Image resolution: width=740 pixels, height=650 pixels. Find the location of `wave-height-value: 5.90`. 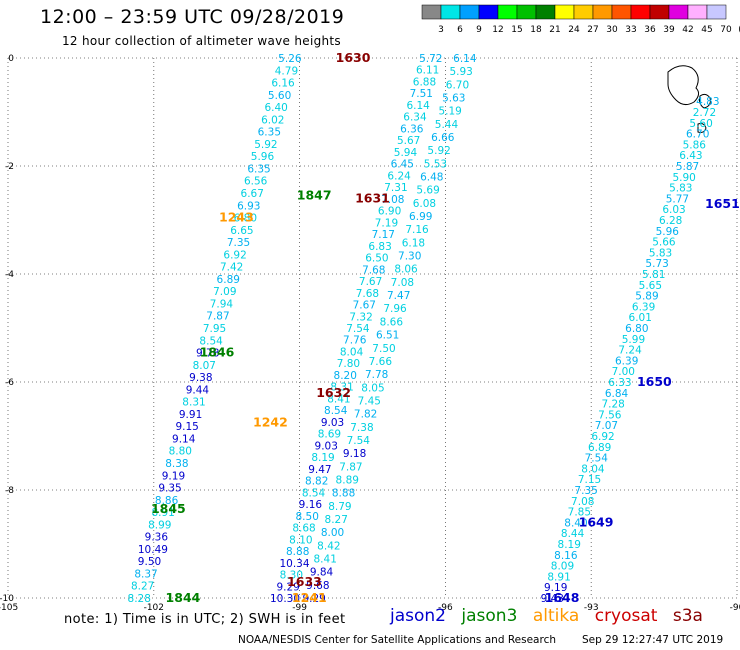

wave-height-value: 5.90 is located at coordinates (683, 178).